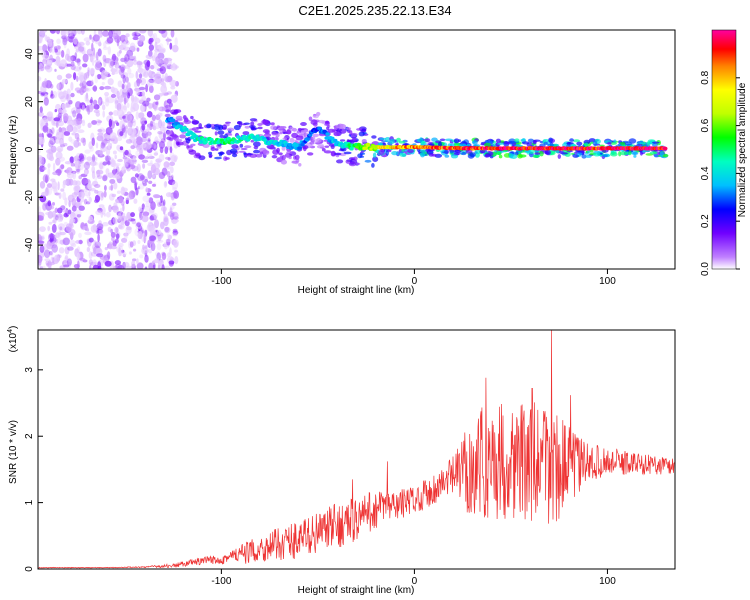 This screenshot has height=600, width=750. What do you see at coordinates (705, 269) in the screenshot?
I see `colorbar-tick-label: 0.0` at bounding box center [705, 269].